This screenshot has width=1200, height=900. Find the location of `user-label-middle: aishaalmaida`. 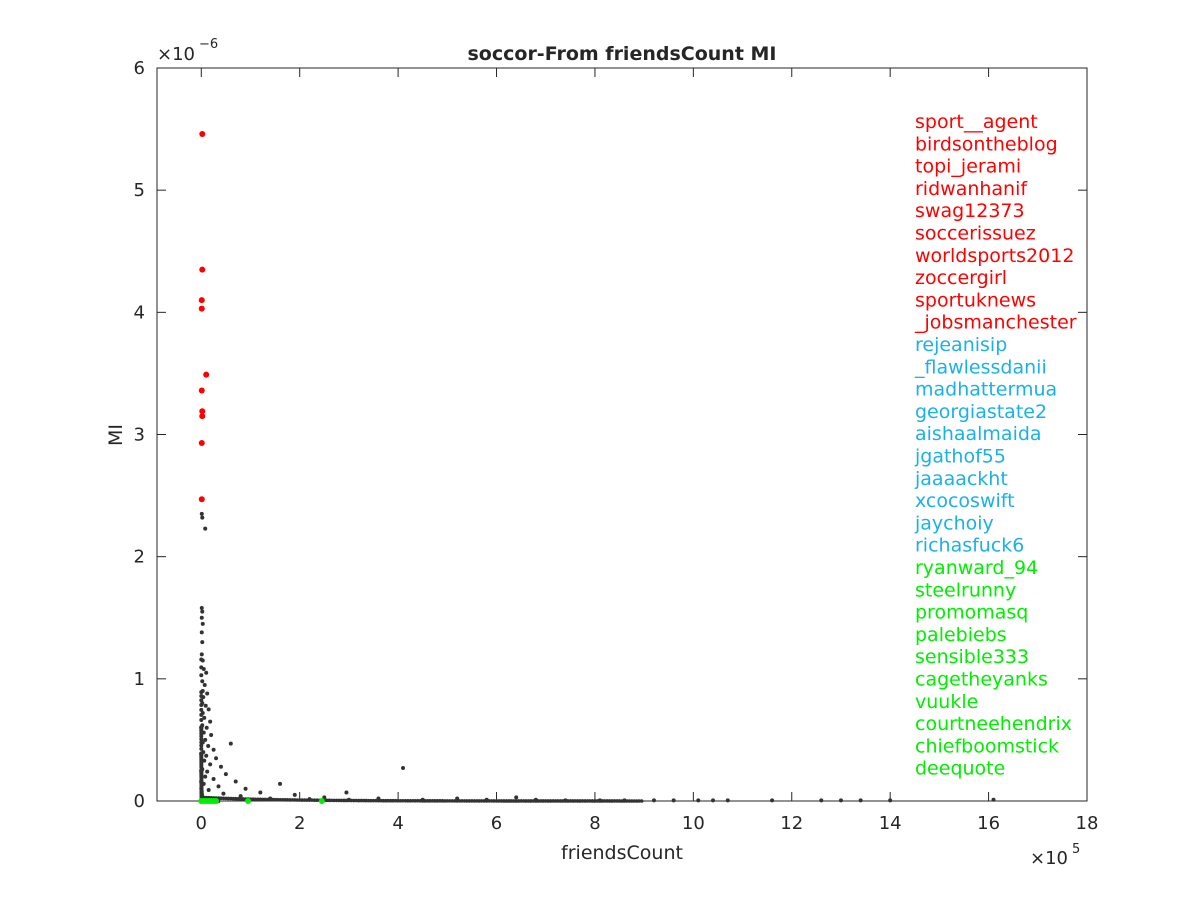

user-label-middle: aishaalmaida is located at coordinates (978, 434).